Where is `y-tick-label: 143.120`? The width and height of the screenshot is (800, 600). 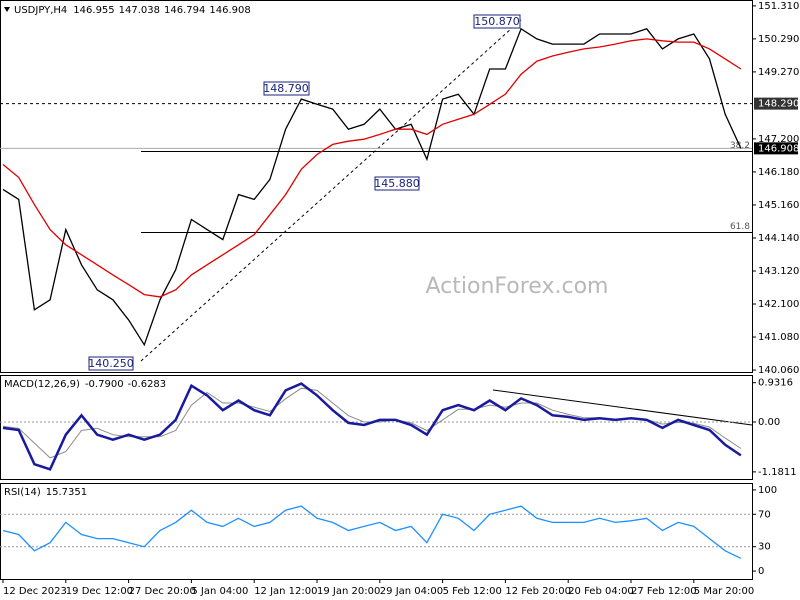
y-tick-label: 143.120 is located at coordinates (778, 271).